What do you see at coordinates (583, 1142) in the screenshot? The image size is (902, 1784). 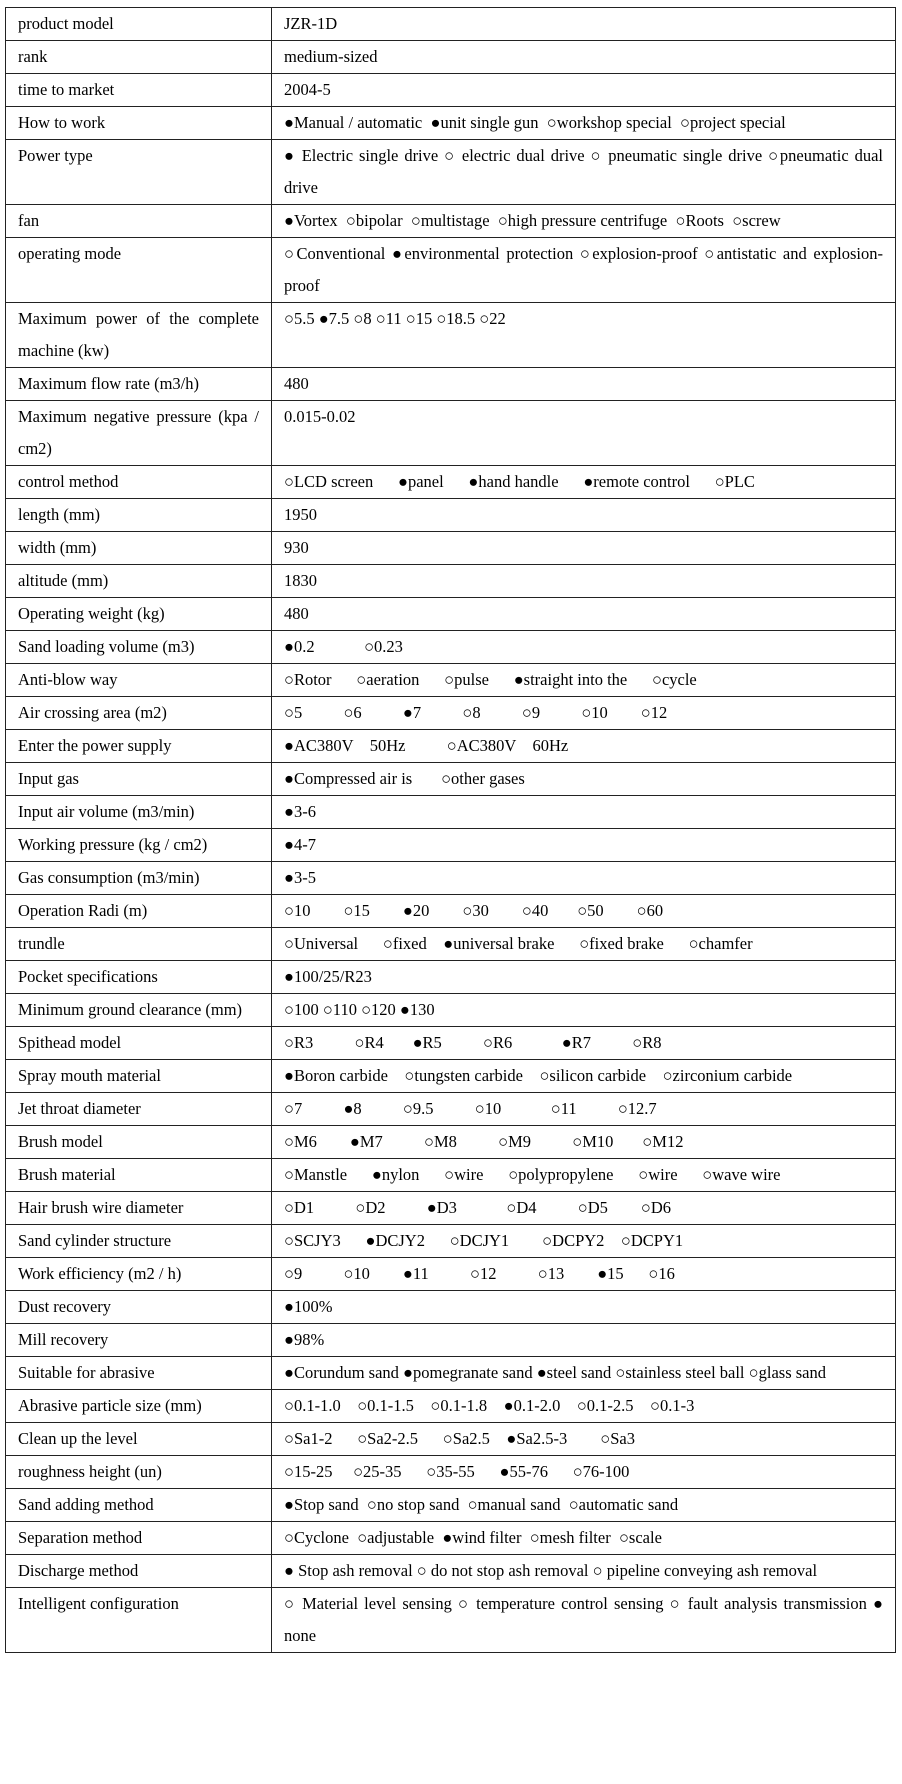 I see `spec-value: ○M6 ●M7 ○M8 ○M9 ○M10 ○M12` at bounding box center [583, 1142].